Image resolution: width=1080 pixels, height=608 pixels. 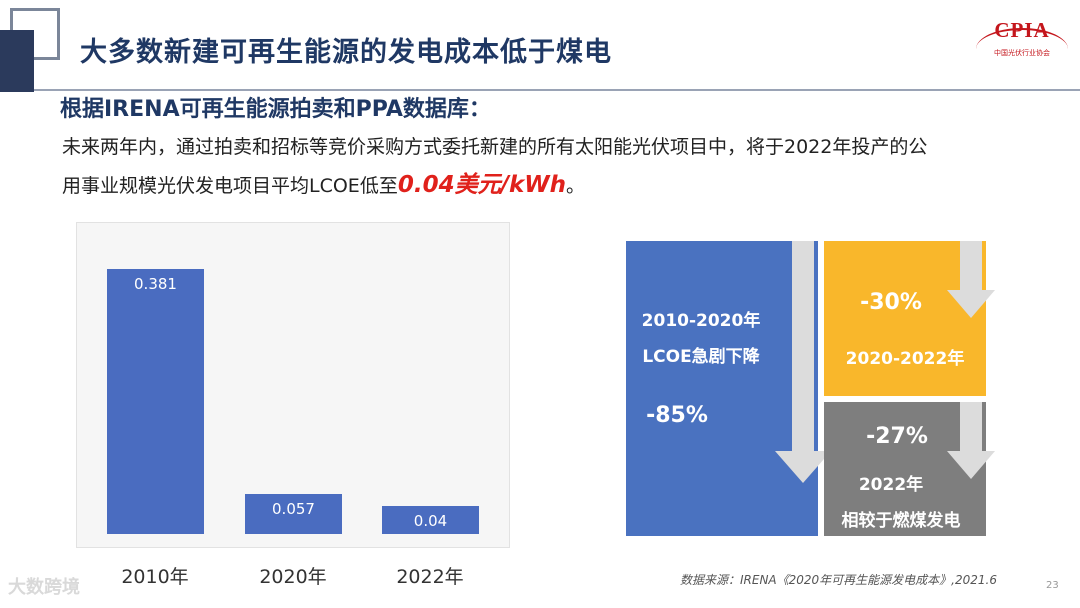 What do you see at coordinates (430, 577) in the screenshot?
I see `category-label-2: 2022年` at bounding box center [430, 577].